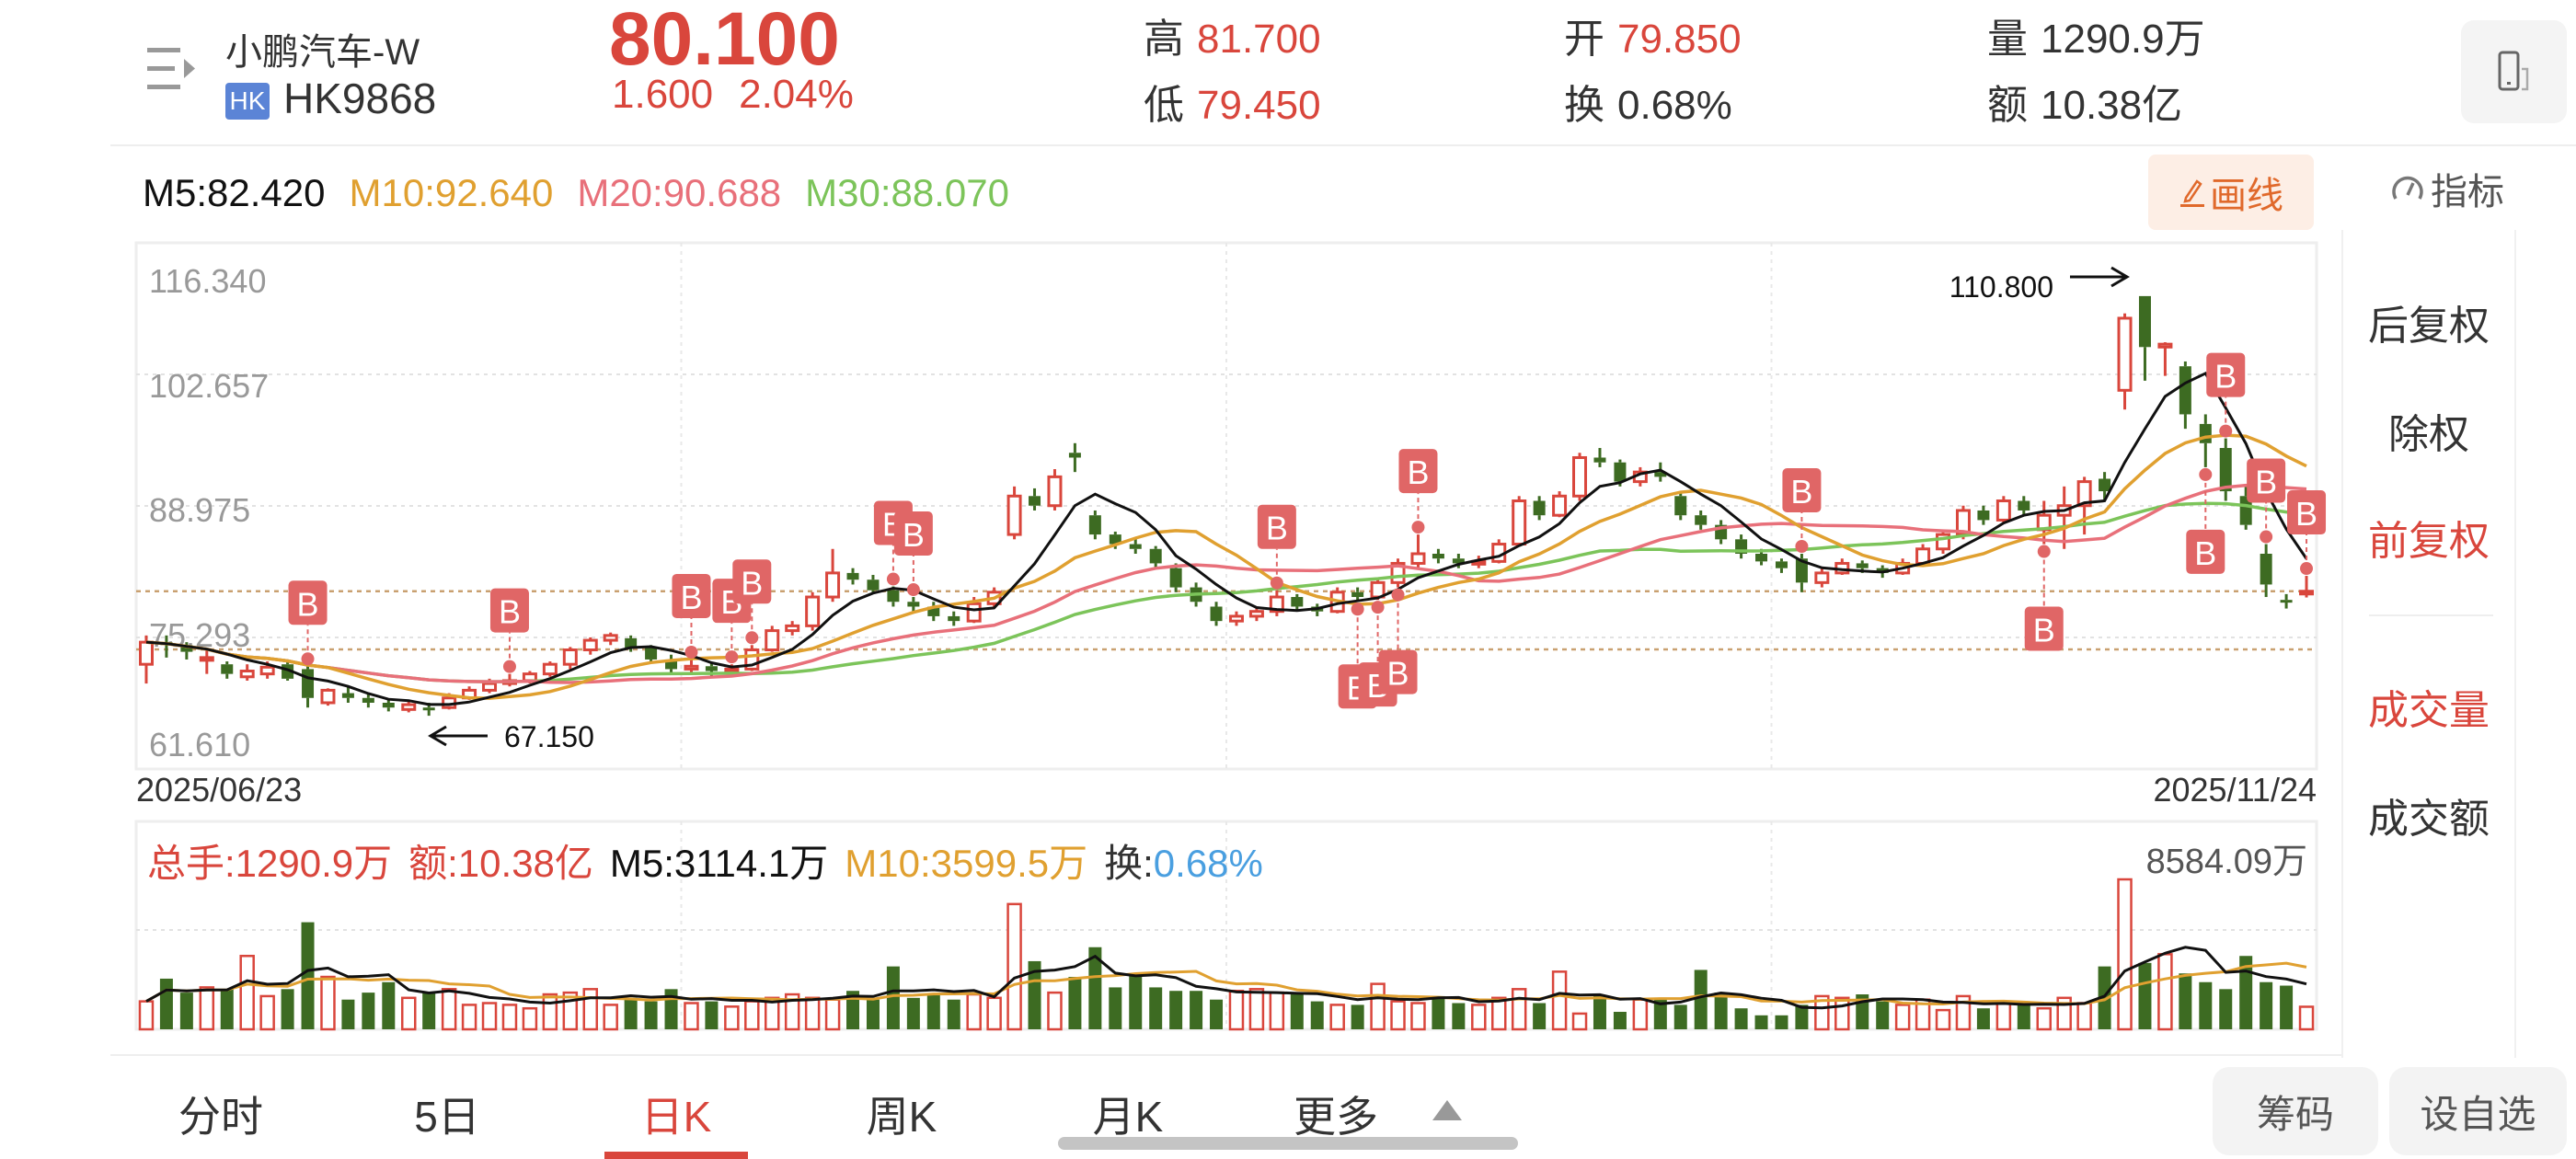  I want to click on stat-label: 低, so click(1164, 105).